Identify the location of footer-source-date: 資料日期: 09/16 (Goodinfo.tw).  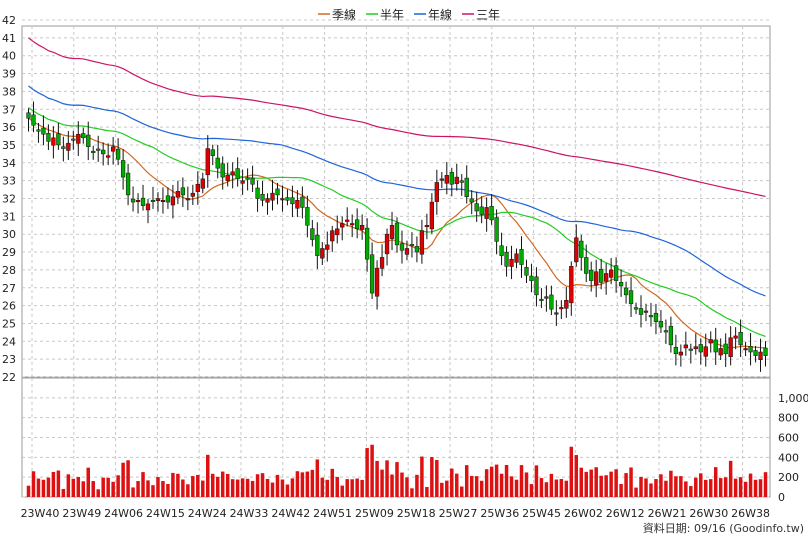
(723, 528).